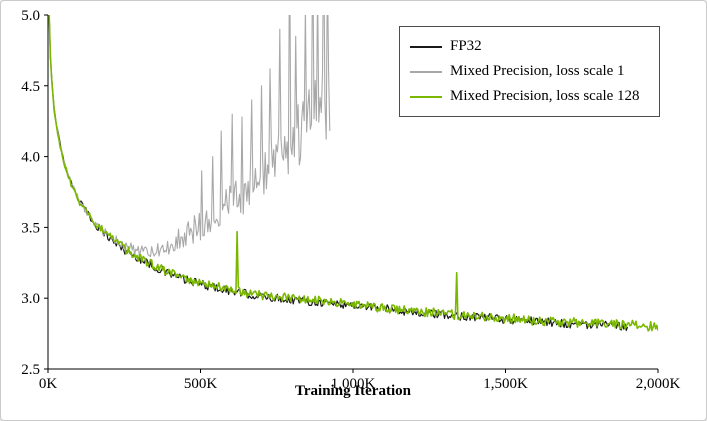  I want to click on legend-item: FP32, so click(529, 46).